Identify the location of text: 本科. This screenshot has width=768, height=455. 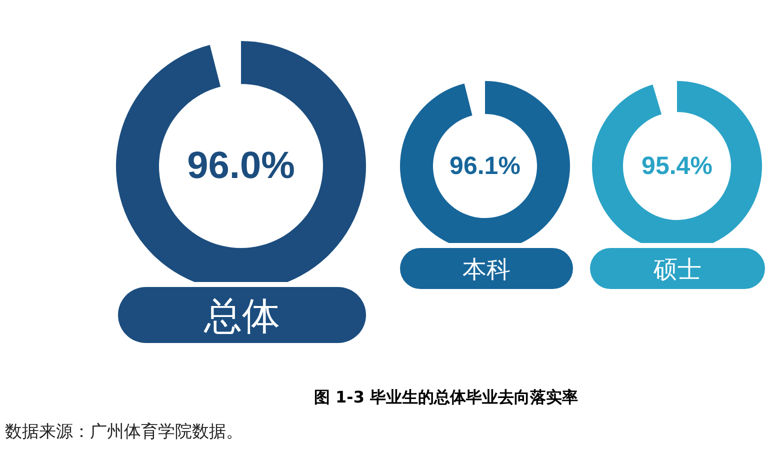
(486, 270).